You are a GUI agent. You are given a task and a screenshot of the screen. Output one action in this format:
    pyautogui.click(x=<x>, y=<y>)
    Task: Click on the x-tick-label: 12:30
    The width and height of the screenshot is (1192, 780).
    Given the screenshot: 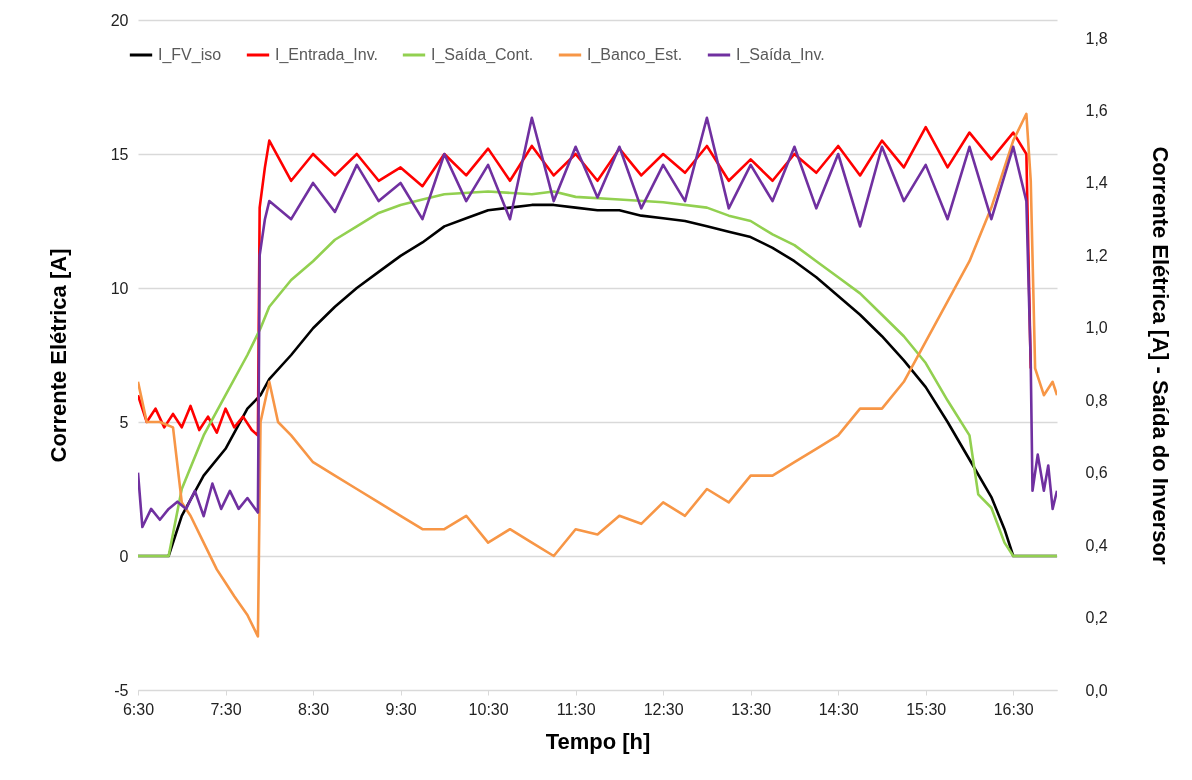 What is the action you would take?
    pyautogui.click(x=663, y=709)
    